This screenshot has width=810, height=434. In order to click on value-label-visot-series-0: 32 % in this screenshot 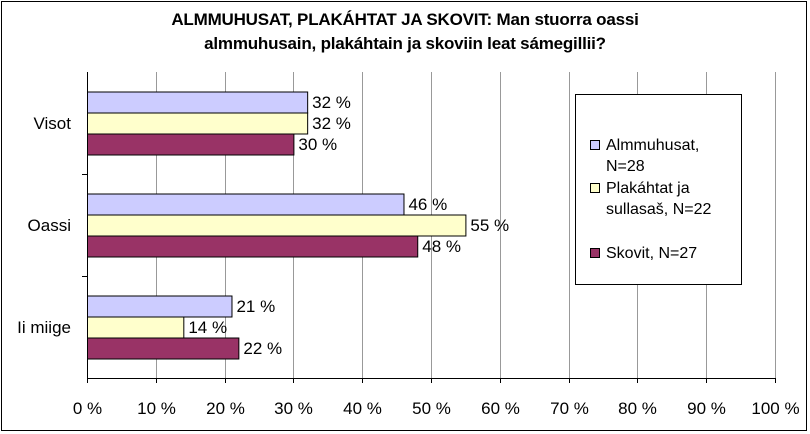, I will do `click(331, 102)`.